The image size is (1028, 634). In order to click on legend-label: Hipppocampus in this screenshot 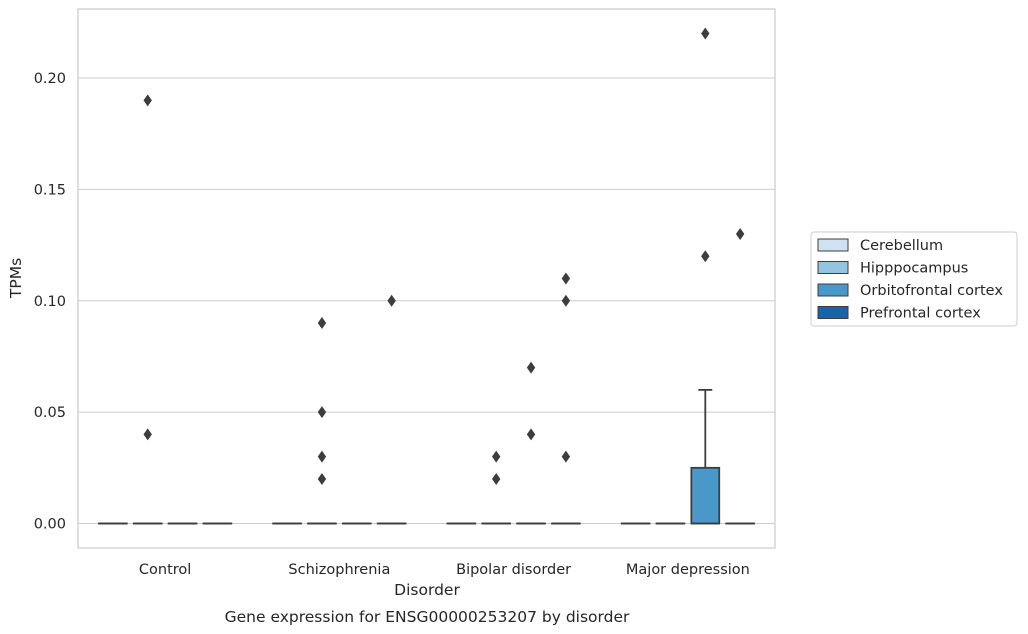, I will do `click(914, 269)`.